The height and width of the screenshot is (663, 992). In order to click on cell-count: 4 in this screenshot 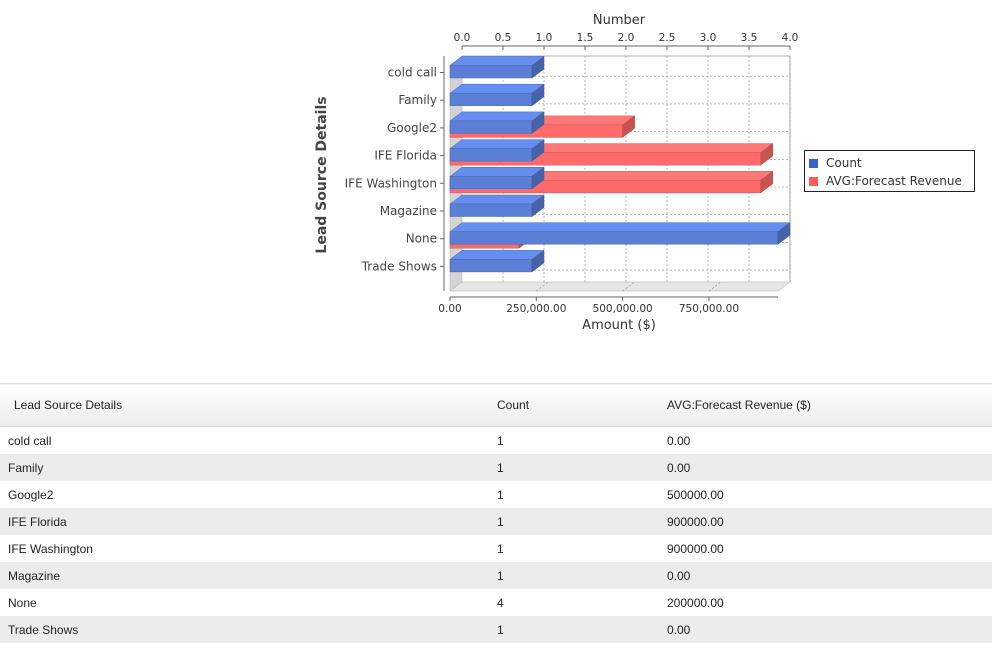, I will do `click(582, 602)`.